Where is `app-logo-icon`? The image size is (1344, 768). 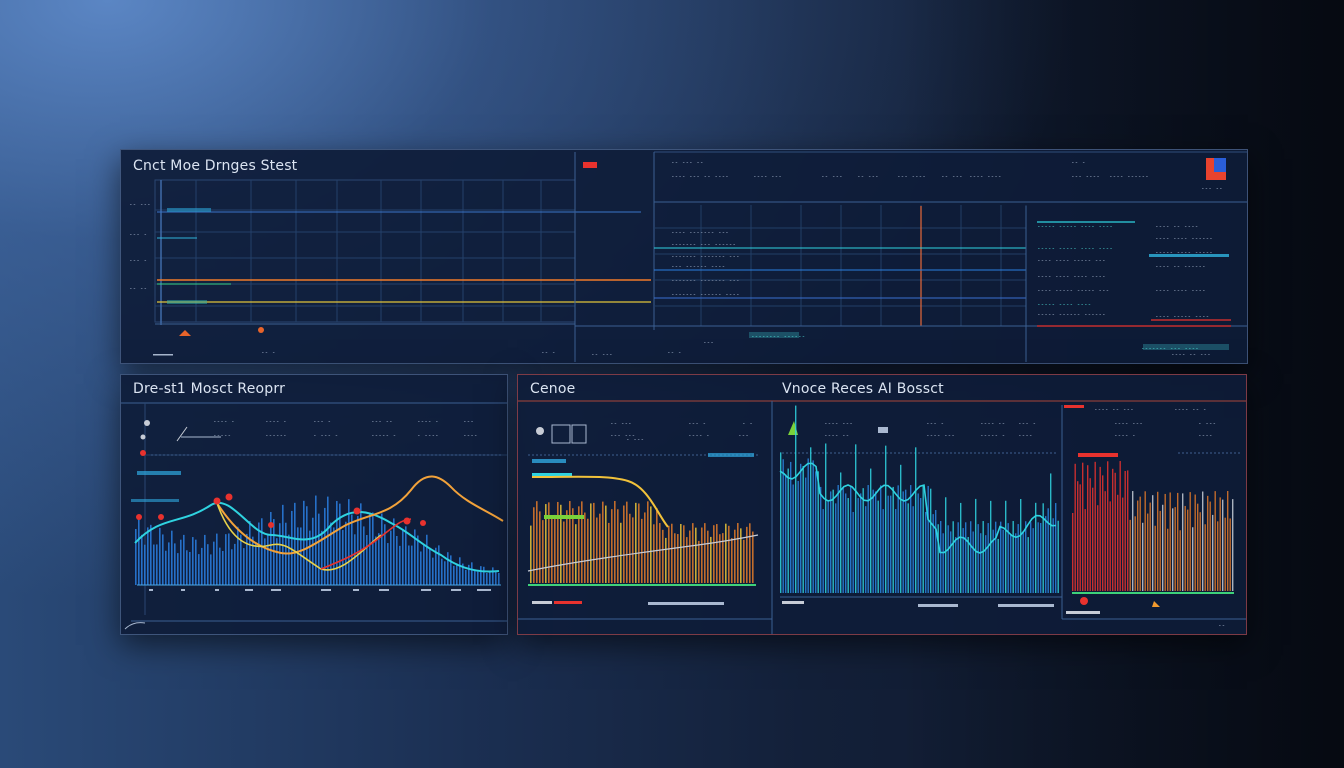
app-logo-icon is located at coordinates (1216, 169).